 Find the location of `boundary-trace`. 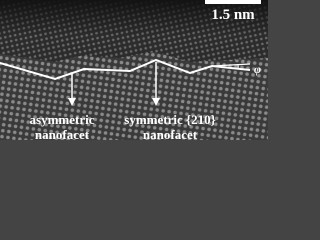

boundary-trace is located at coordinates (125, 69).